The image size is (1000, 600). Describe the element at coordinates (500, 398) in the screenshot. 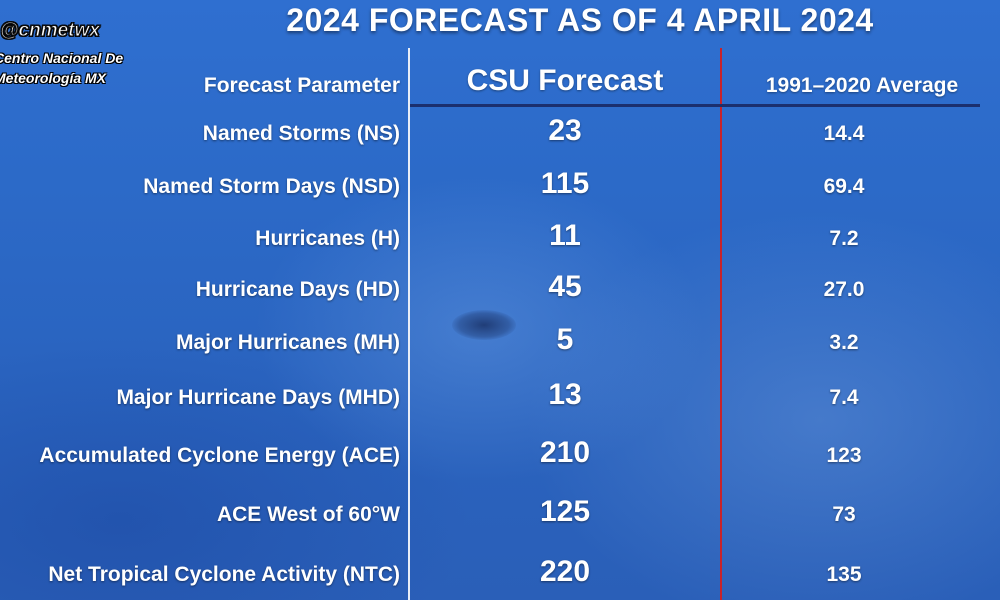

I see `table-row: Major Hurricane Days (MHD) 13 7.4` at that location.